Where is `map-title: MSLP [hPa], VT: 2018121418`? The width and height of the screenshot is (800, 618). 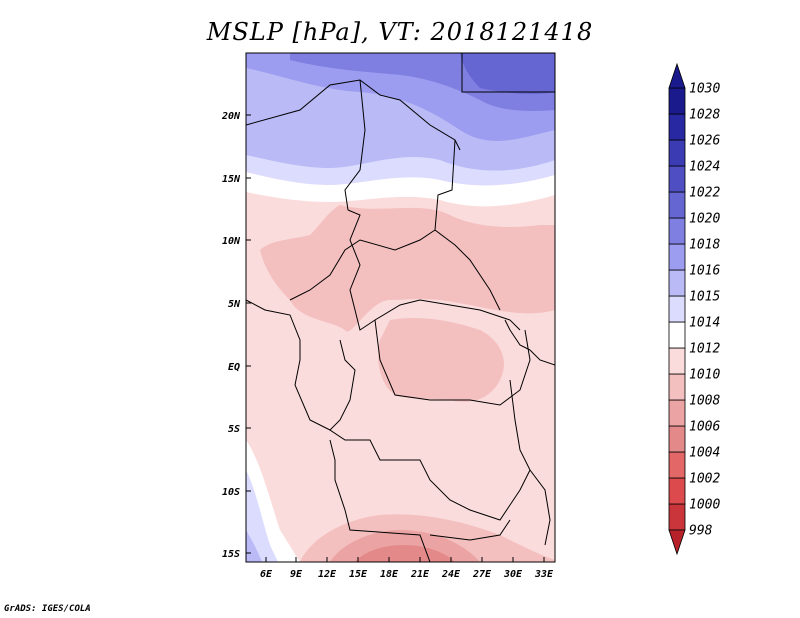 map-title: MSLP [hPa], VT: 2018121418 is located at coordinates (400, 32).